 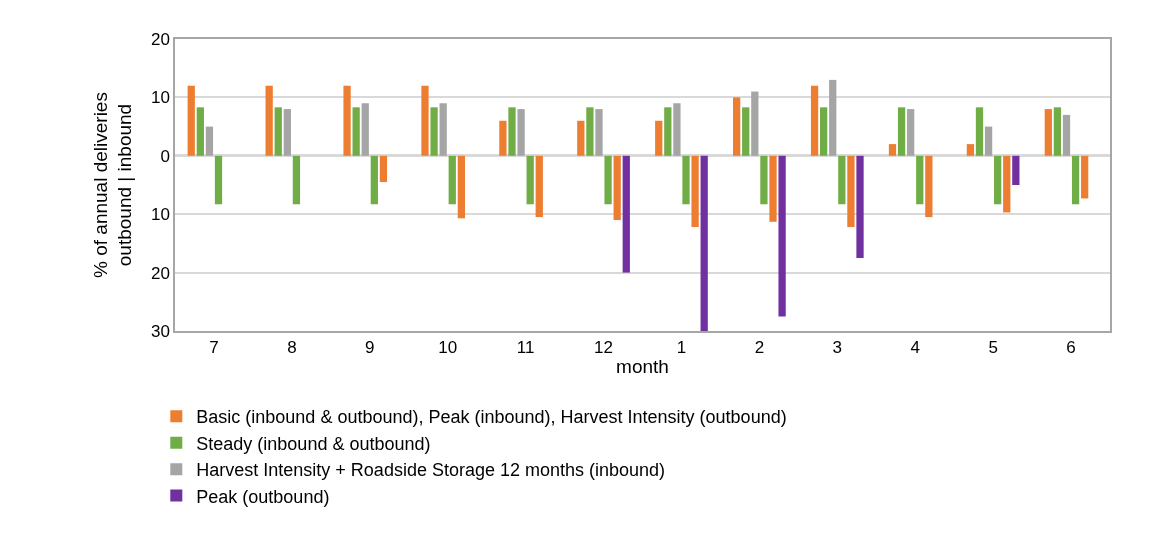 I want to click on x-tick-label: 12, so click(x=603, y=348).